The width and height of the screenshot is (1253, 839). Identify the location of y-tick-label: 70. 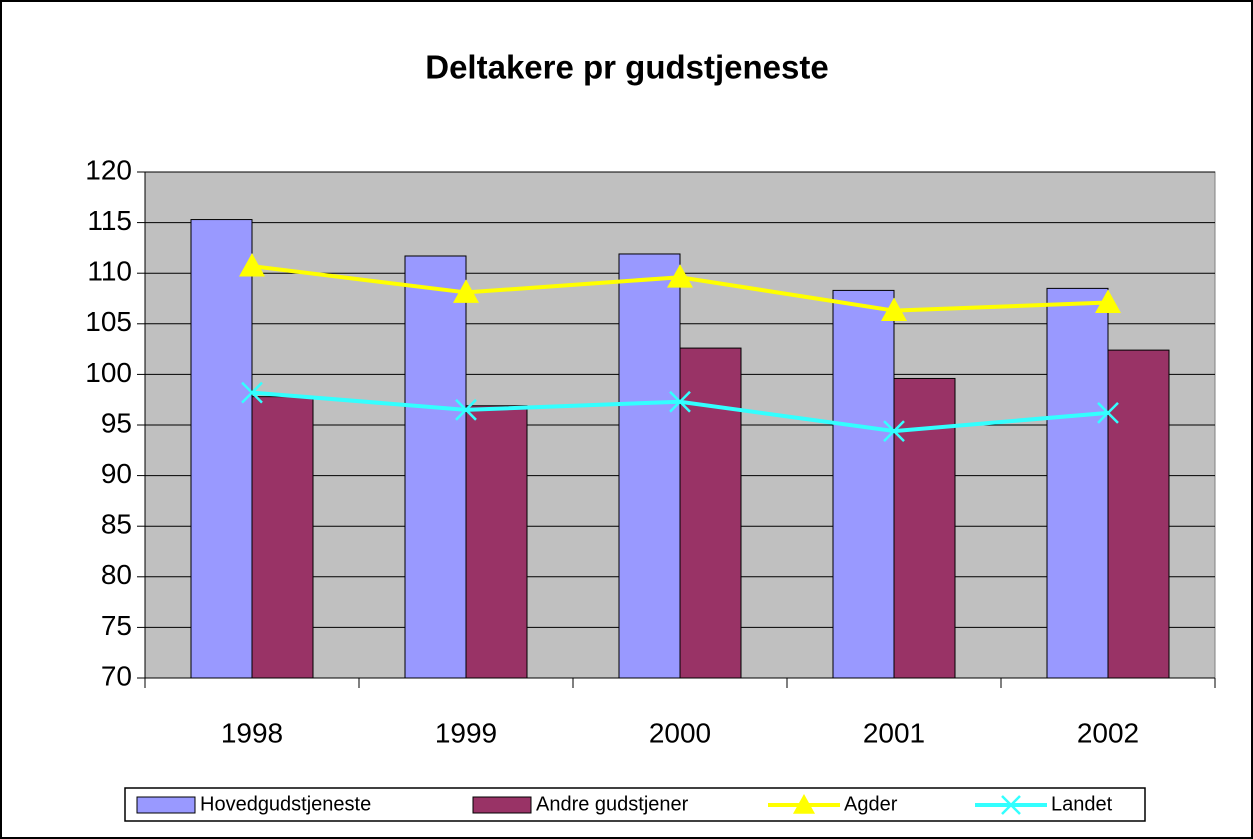
(116, 675).